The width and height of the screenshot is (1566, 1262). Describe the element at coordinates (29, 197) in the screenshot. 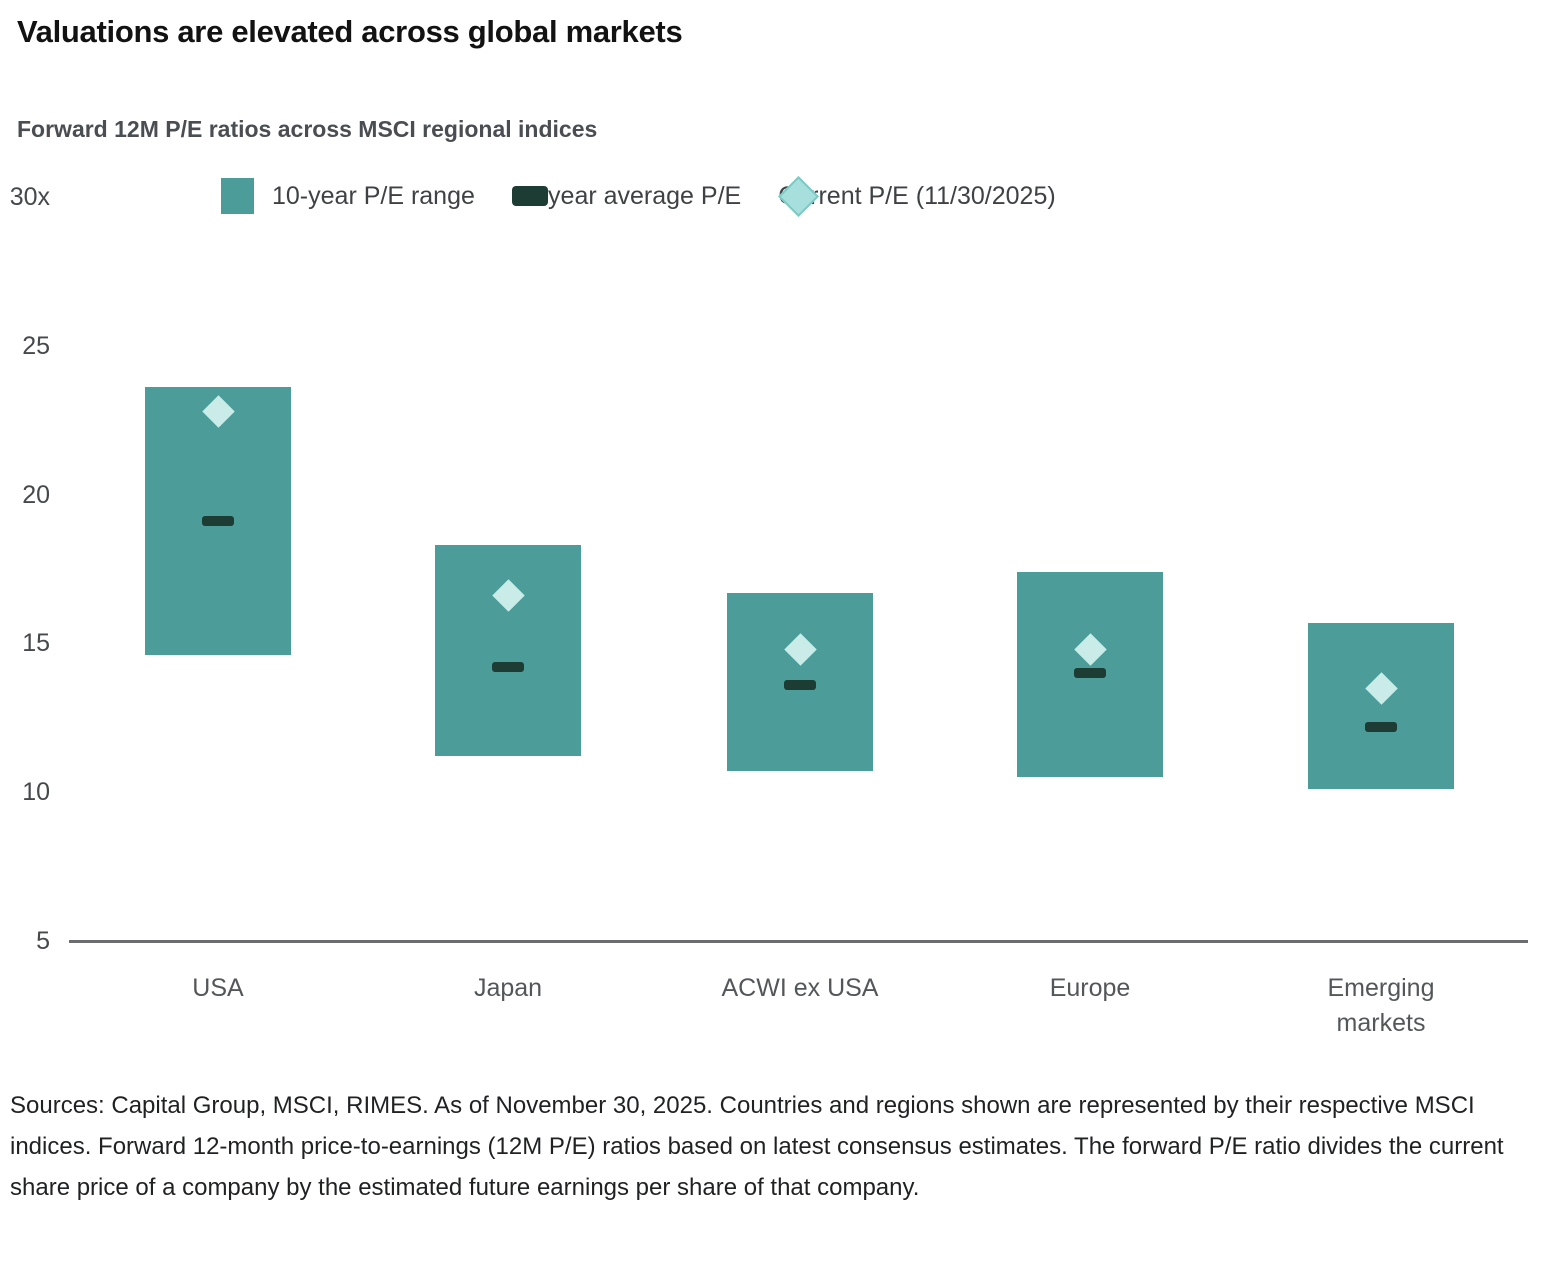

I see `y-axis-tick-label: 30x` at that location.